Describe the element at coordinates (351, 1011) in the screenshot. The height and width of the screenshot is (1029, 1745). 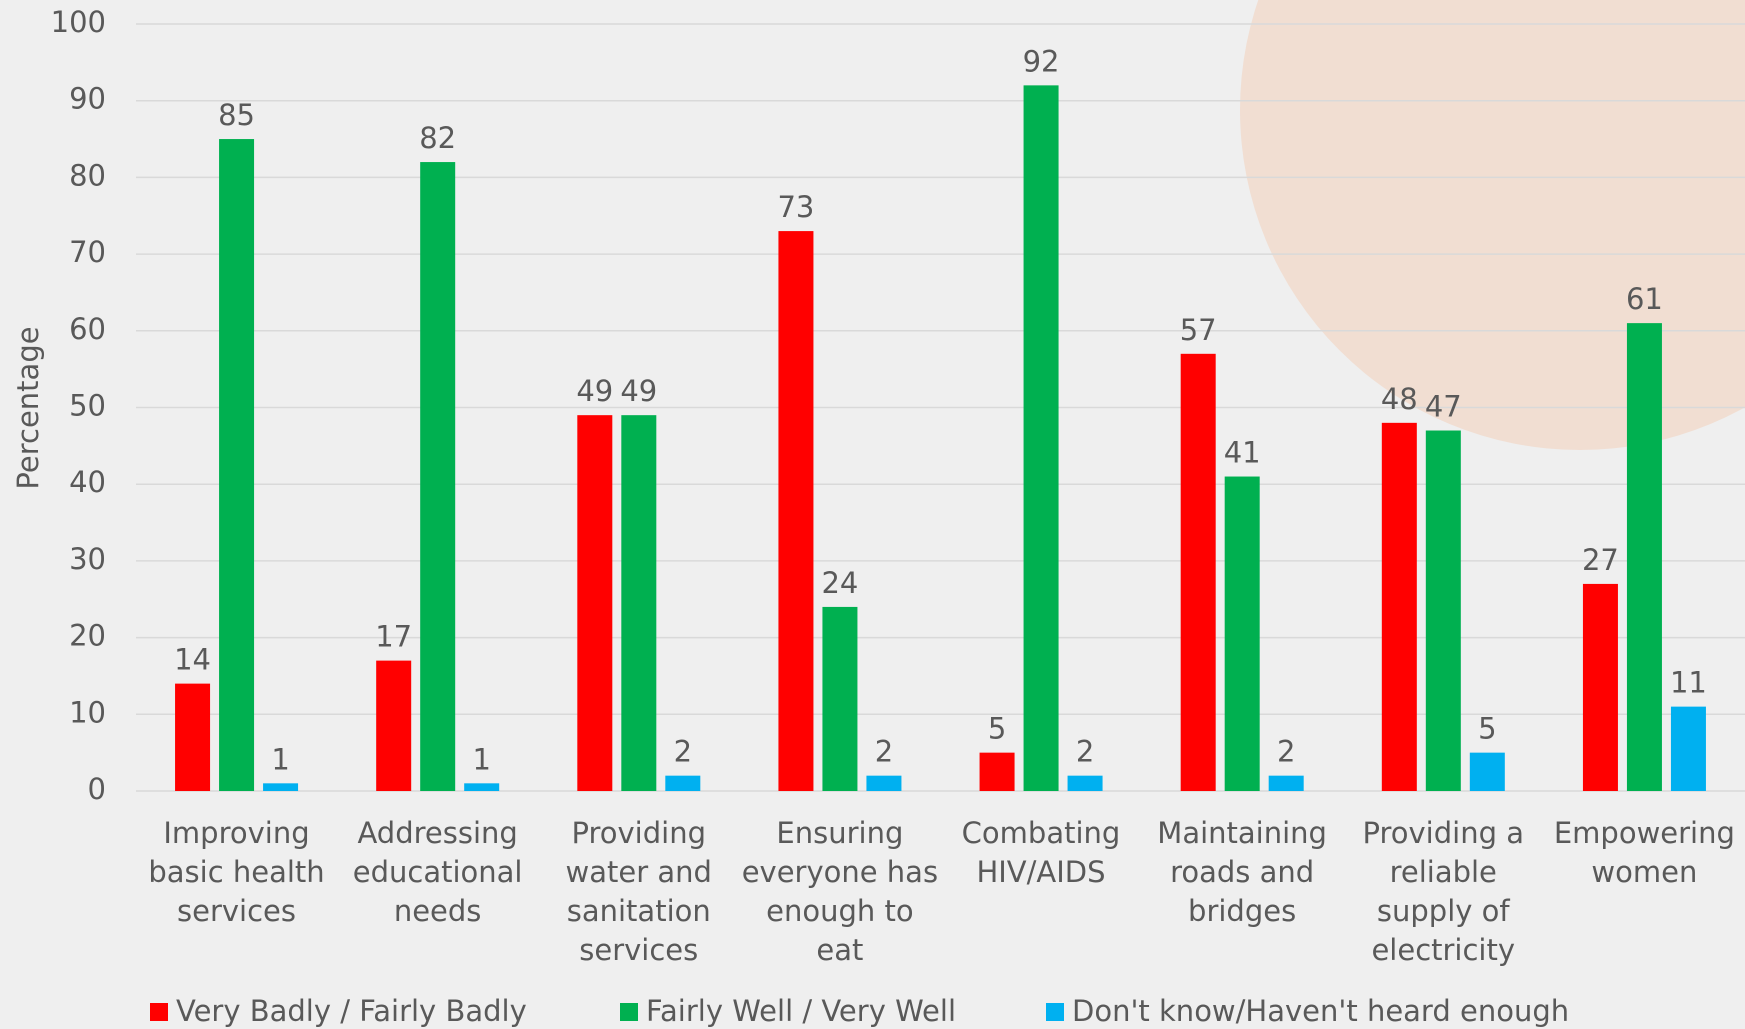
I see `legend-label: Very Badly / Fairly Badly` at that location.